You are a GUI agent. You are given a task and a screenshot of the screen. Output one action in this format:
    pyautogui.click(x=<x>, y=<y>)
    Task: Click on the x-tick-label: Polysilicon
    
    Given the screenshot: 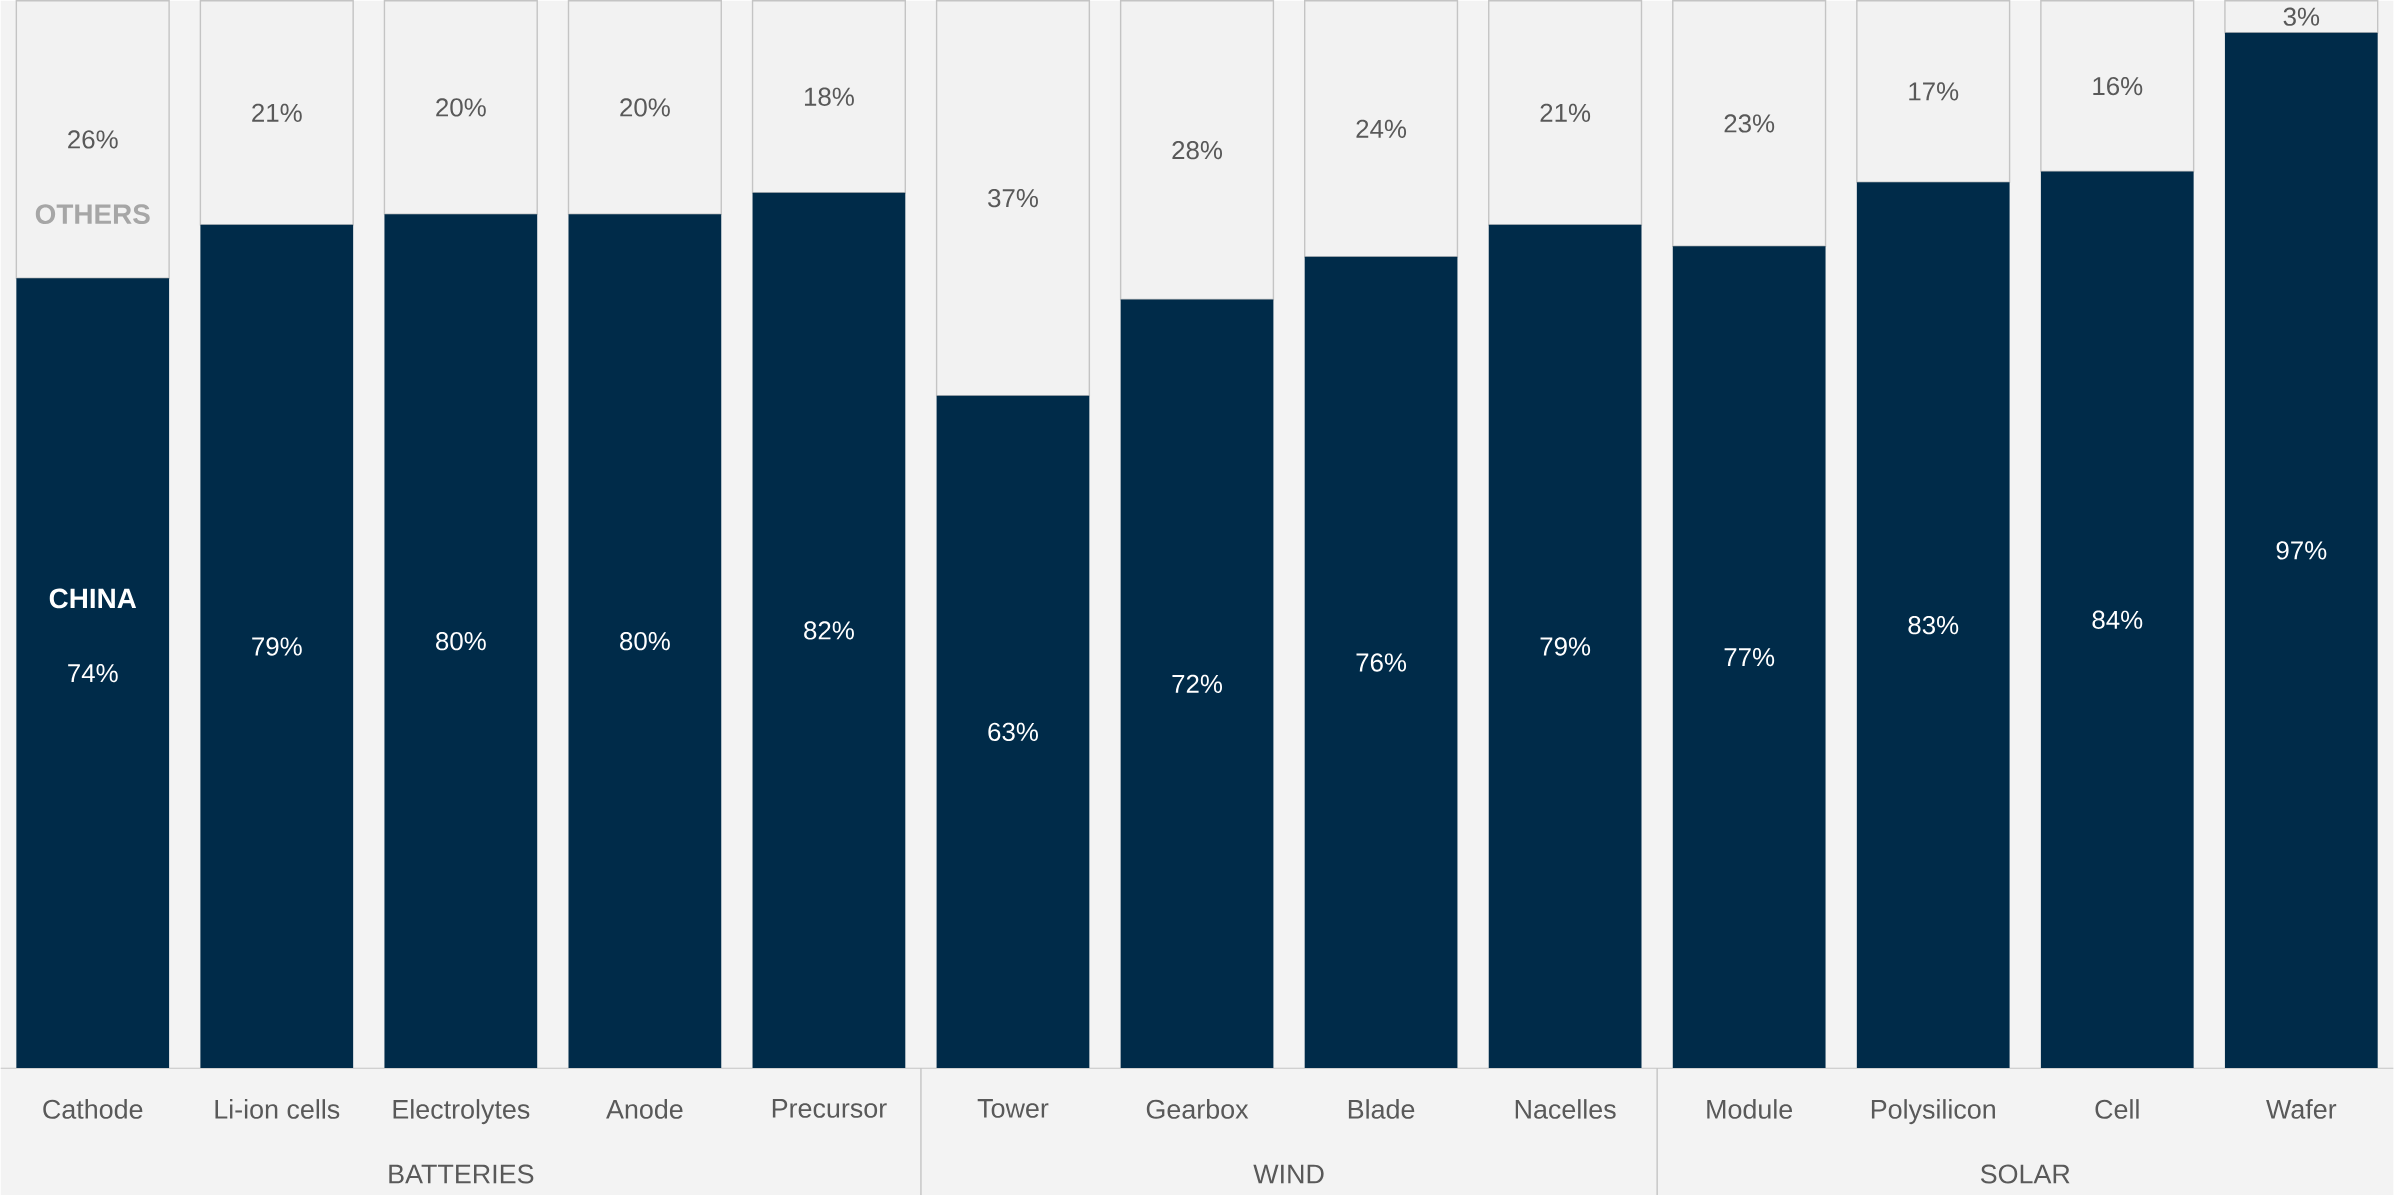 What is the action you would take?
    pyautogui.click(x=1933, y=1112)
    